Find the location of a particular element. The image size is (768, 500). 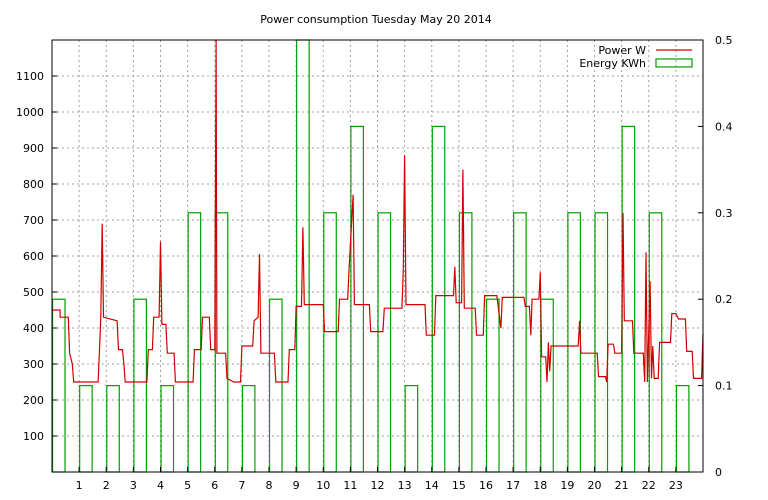

x-tick-label: 3 is located at coordinates (133, 485).